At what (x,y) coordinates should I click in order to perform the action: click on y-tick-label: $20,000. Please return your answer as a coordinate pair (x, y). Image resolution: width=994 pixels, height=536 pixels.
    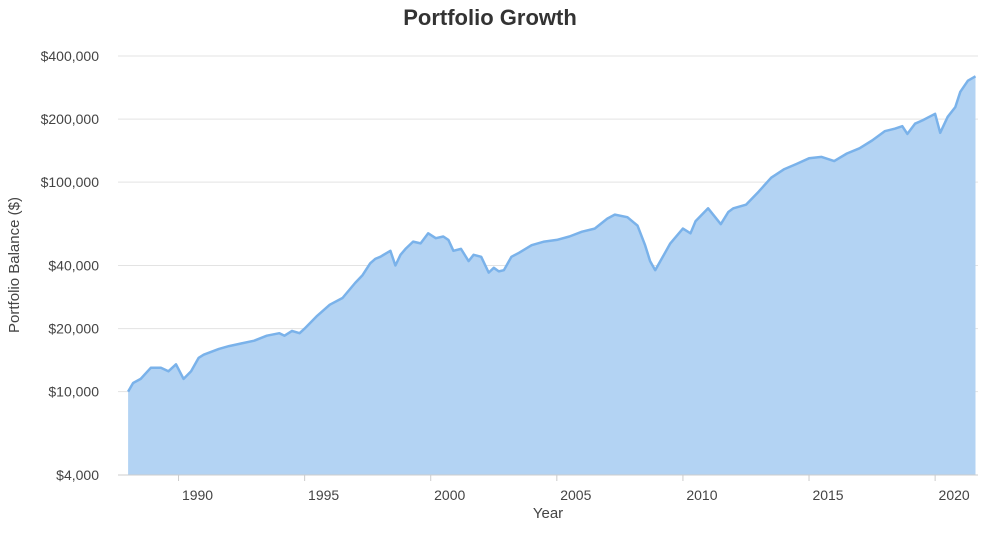
    Looking at the image, I should click on (73, 329).